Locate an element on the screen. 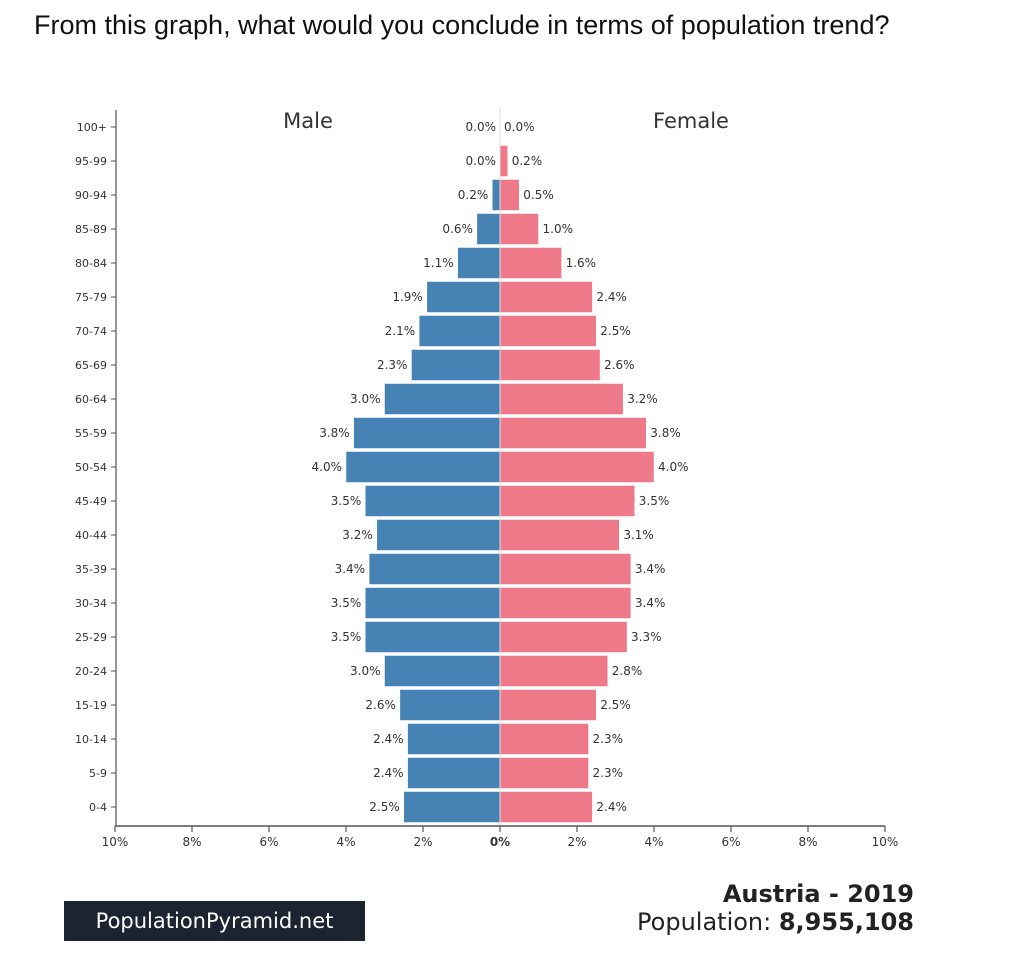 The height and width of the screenshot is (967, 1024). male-value-label: 2.1% is located at coordinates (400, 331).